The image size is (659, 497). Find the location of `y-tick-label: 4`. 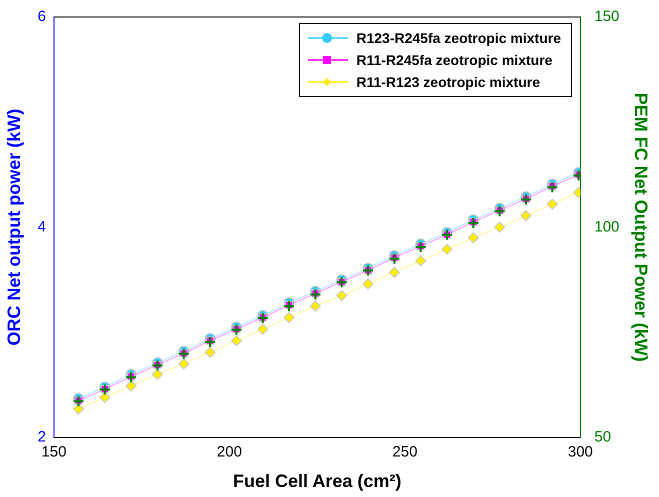

y-tick-label: 4 is located at coordinates (42, 227).